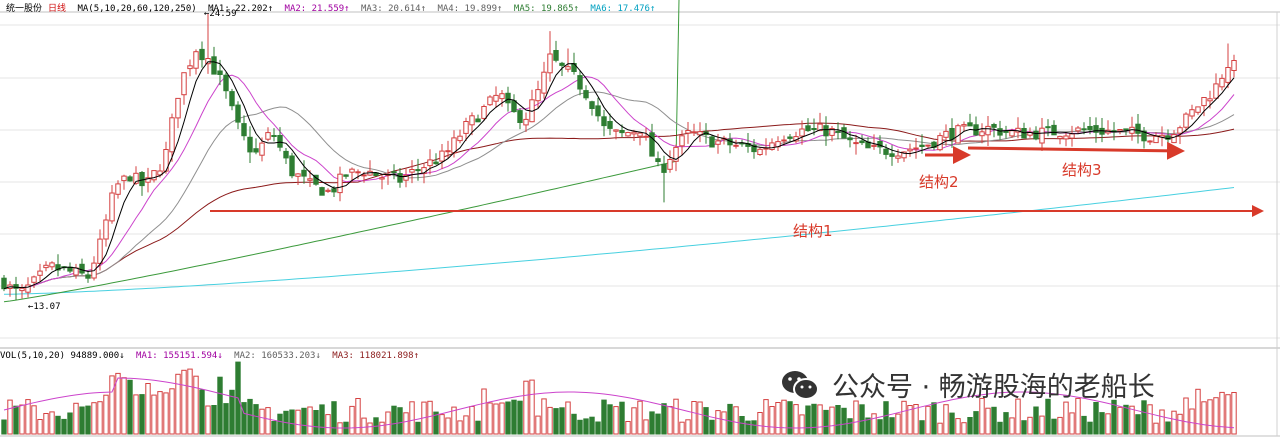 The height and width of the screenshot is (439, 1280). Describe the element at coordinates (375, 356) in the screenshot. I see `vol-ma3-value: MA3: 118021.898↑` at that location.